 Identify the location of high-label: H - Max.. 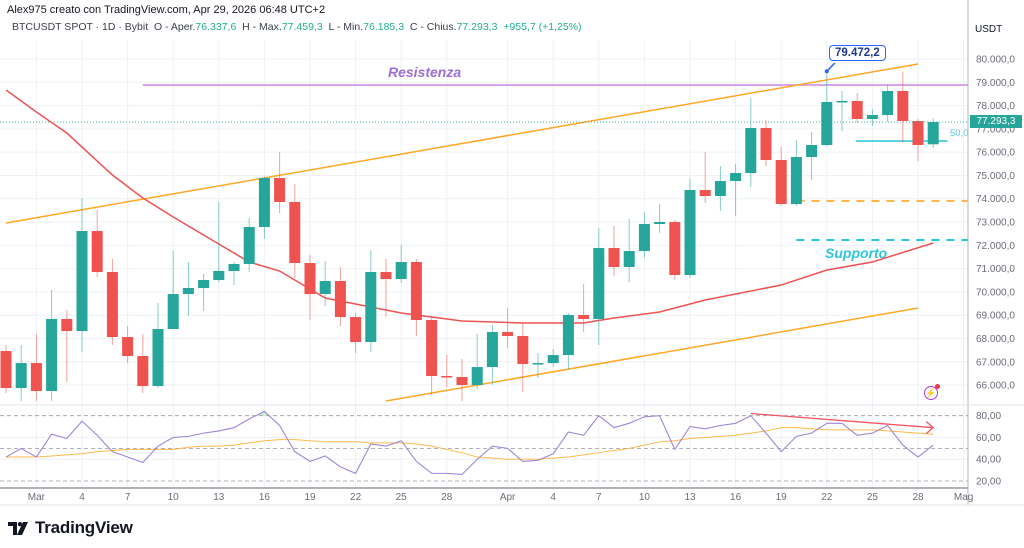
(262, 27).